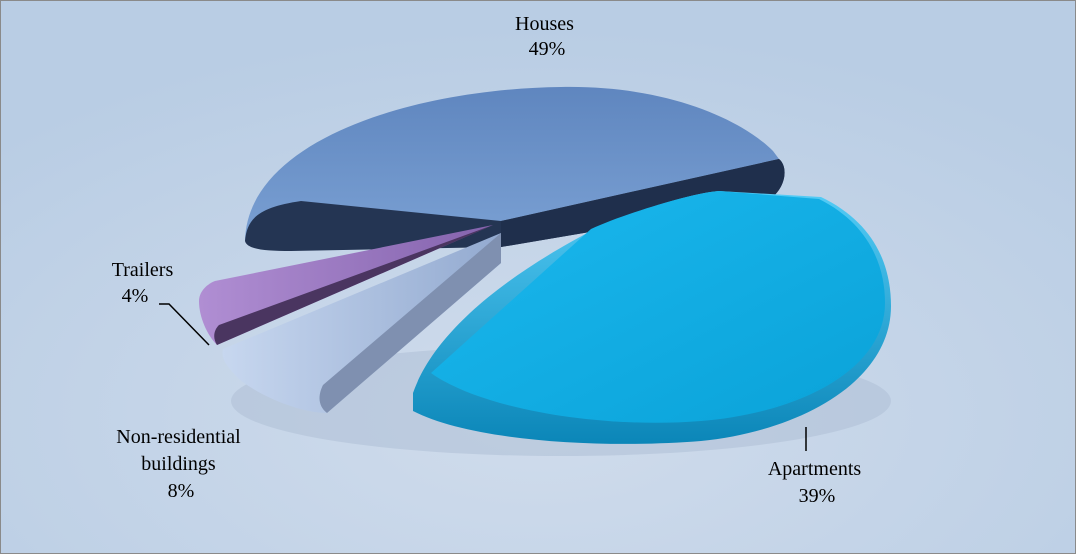  What do you see at coordinates (346, 285) in the screenshot?
I see `pie-slice-trailers` at bounding box center [346, 285].